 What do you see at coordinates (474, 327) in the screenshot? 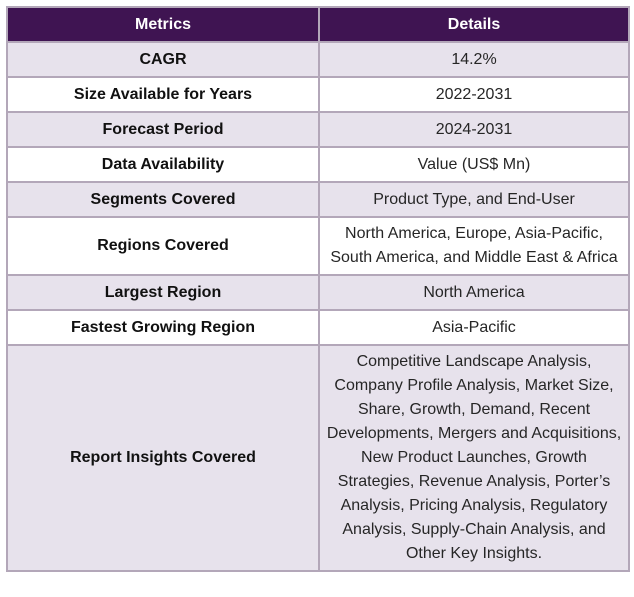
I see `details-cell: Asia-Pacific` at bounding box center [474, 327].